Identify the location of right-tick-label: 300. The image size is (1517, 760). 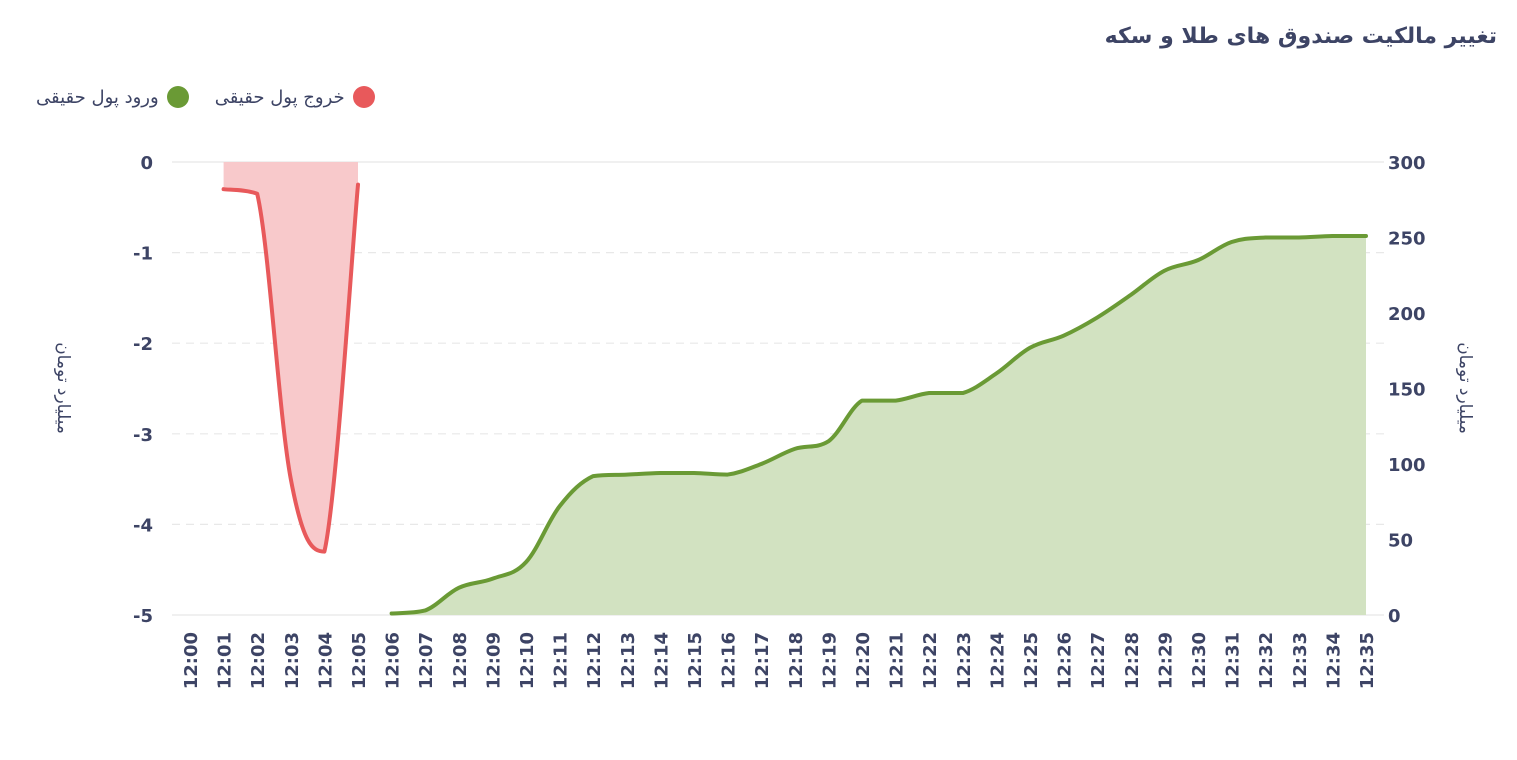
(1407, 163).